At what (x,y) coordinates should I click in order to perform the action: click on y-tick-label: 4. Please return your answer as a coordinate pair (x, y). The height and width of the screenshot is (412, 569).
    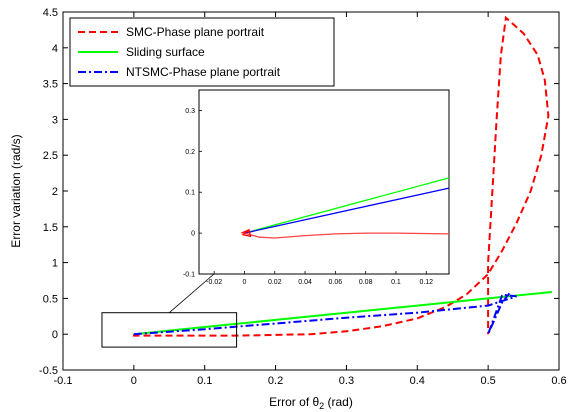
    Looking at the image, I should click on (55, 49).